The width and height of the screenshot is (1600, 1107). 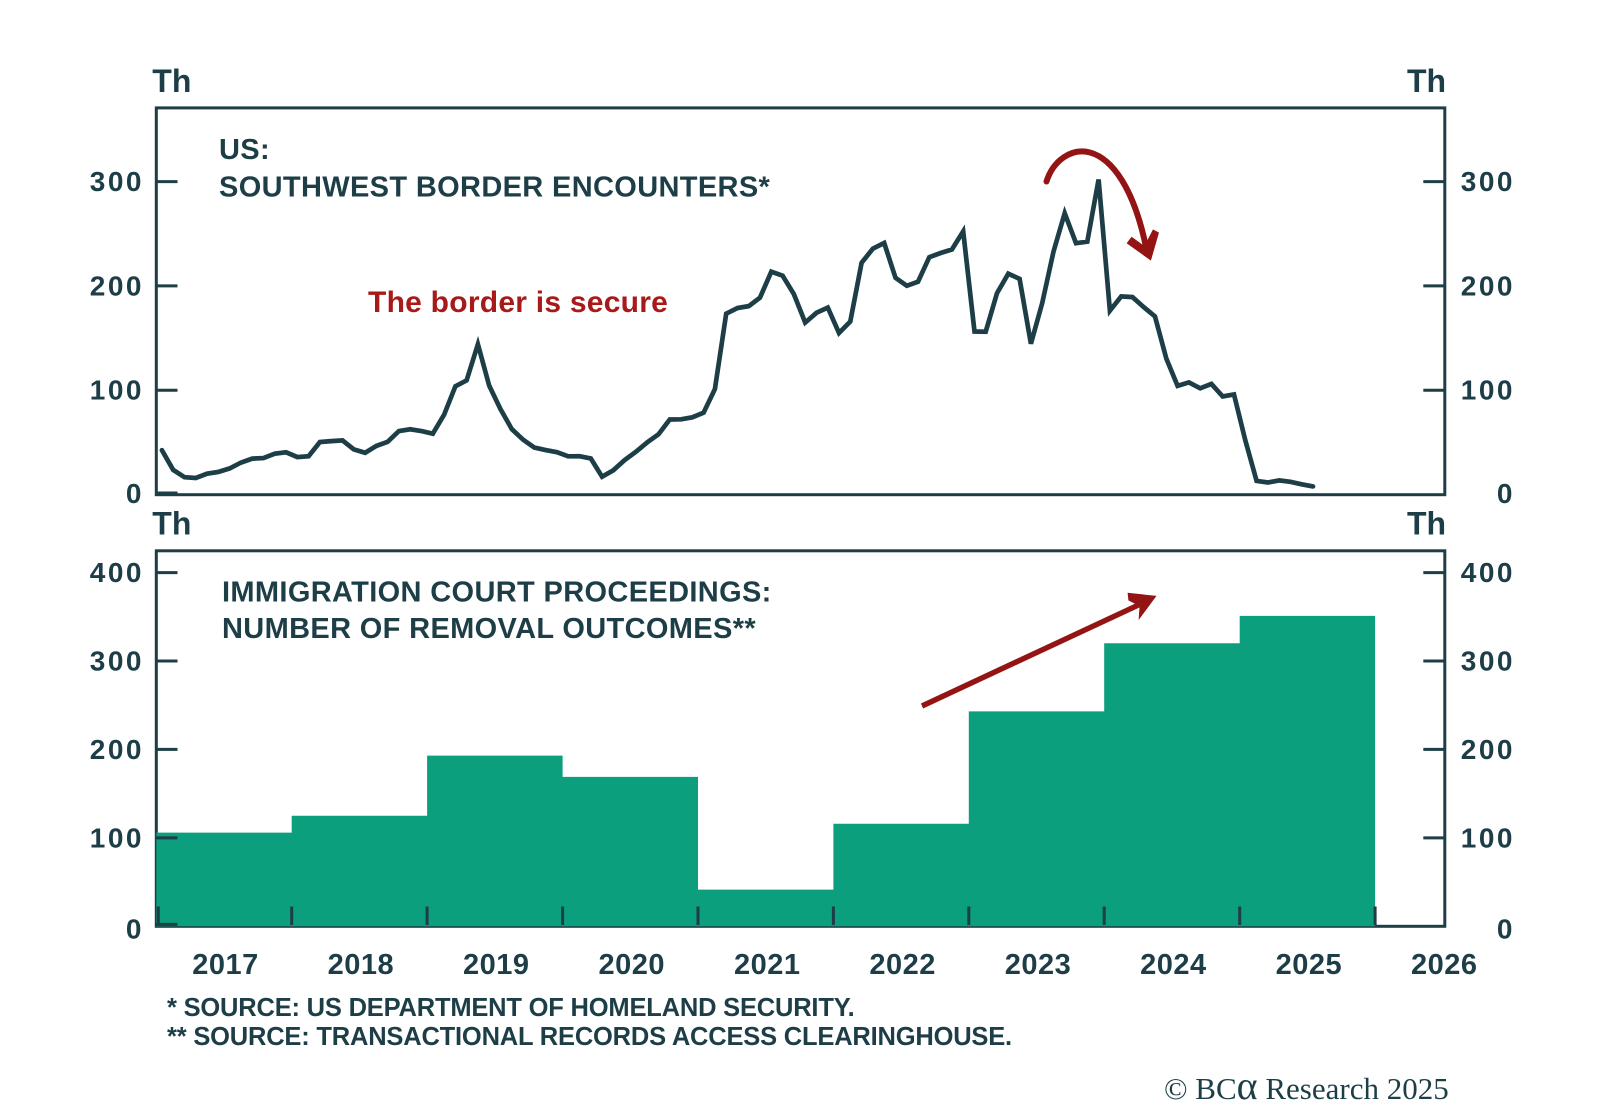 I want to click on svg-text: 2020, so click(x=632, y=965).